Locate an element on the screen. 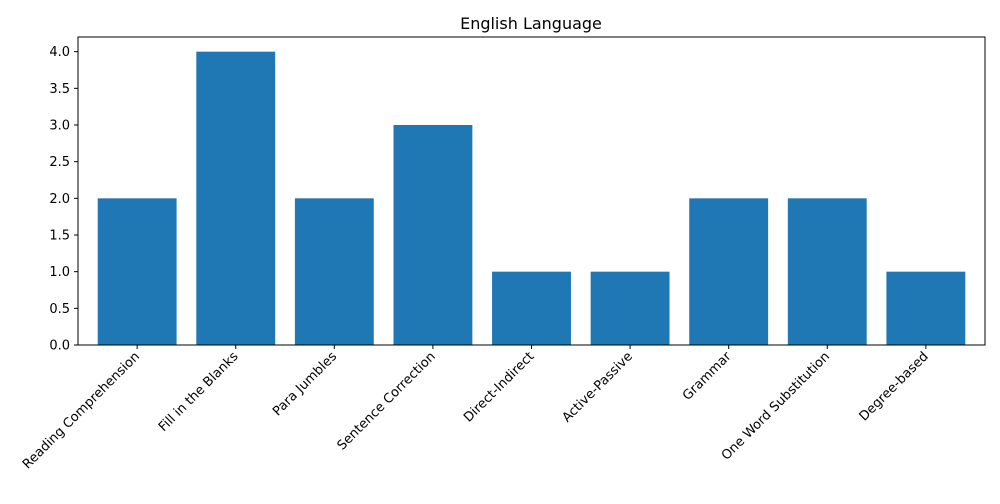  y-tick-label: 2.5 is located at coordinates (59, 162).